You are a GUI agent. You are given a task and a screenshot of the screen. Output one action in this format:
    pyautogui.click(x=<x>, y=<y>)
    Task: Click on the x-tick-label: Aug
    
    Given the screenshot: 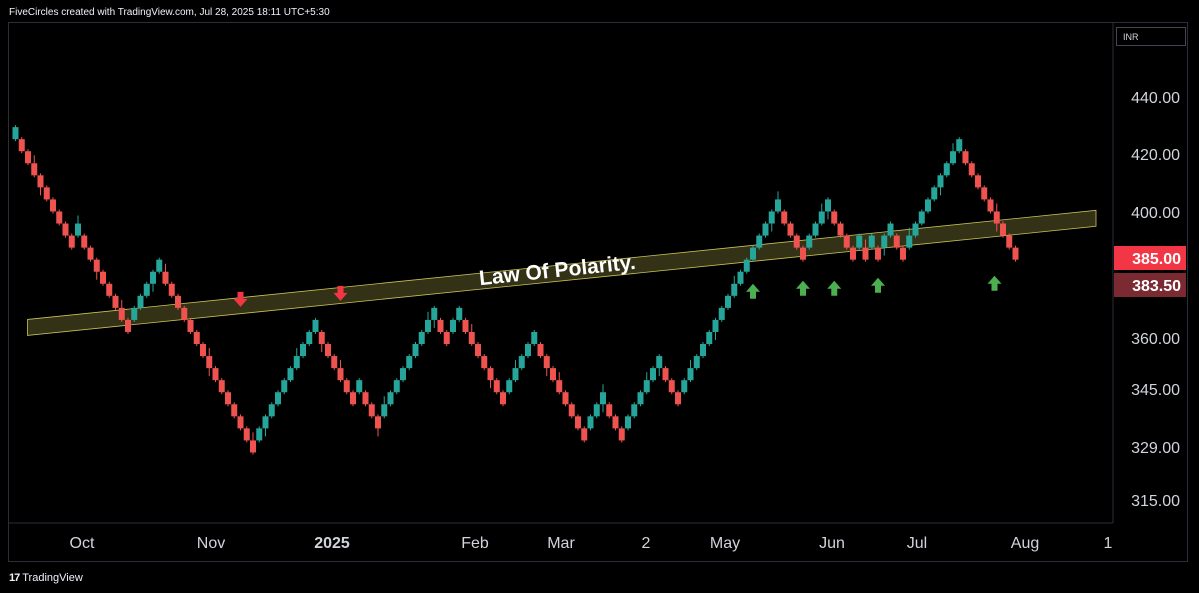 What is the action you would take?
    pyautogui.click(x=1025, y=543)
    